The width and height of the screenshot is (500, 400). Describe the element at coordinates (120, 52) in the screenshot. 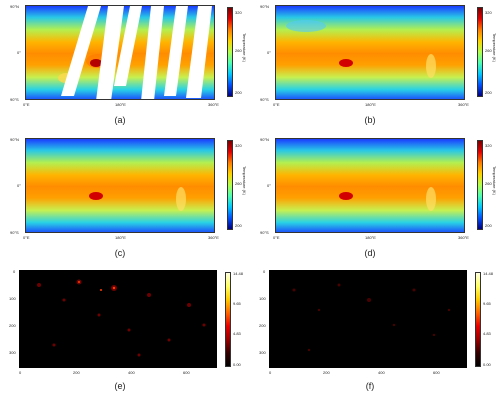

I see `temperature-map-a` at that location.